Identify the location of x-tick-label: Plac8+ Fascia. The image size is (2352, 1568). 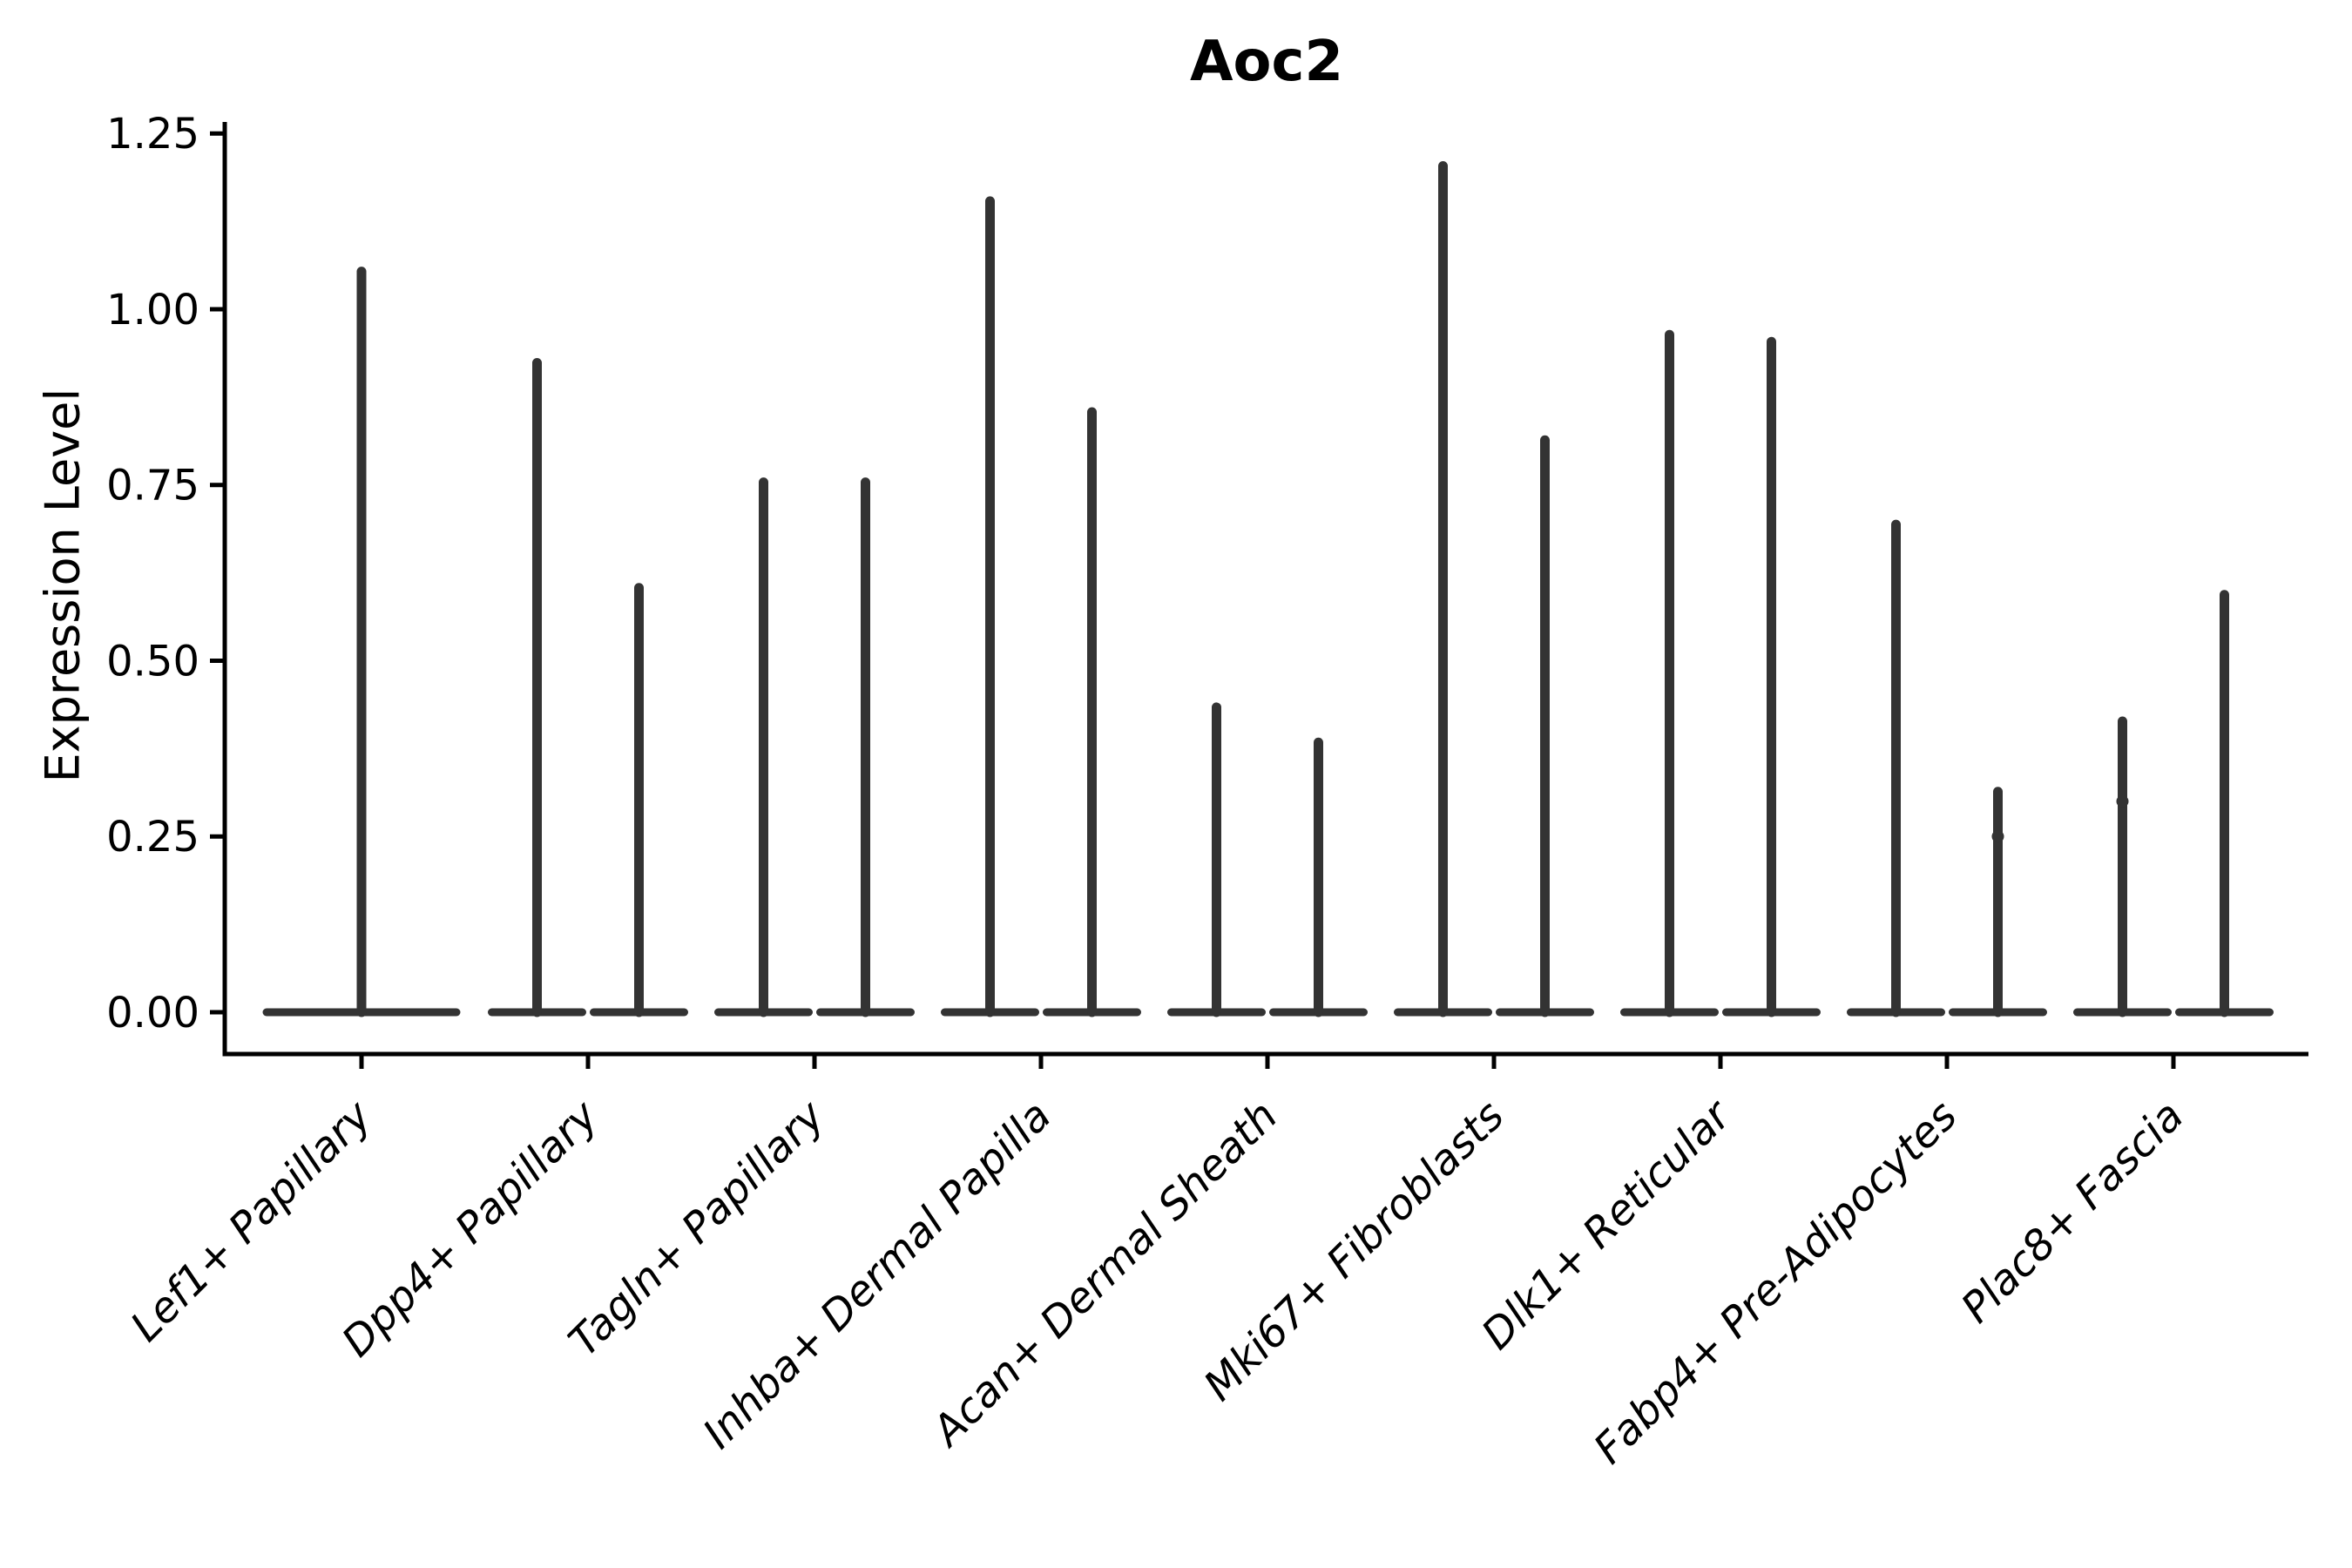
(2072, 1212).